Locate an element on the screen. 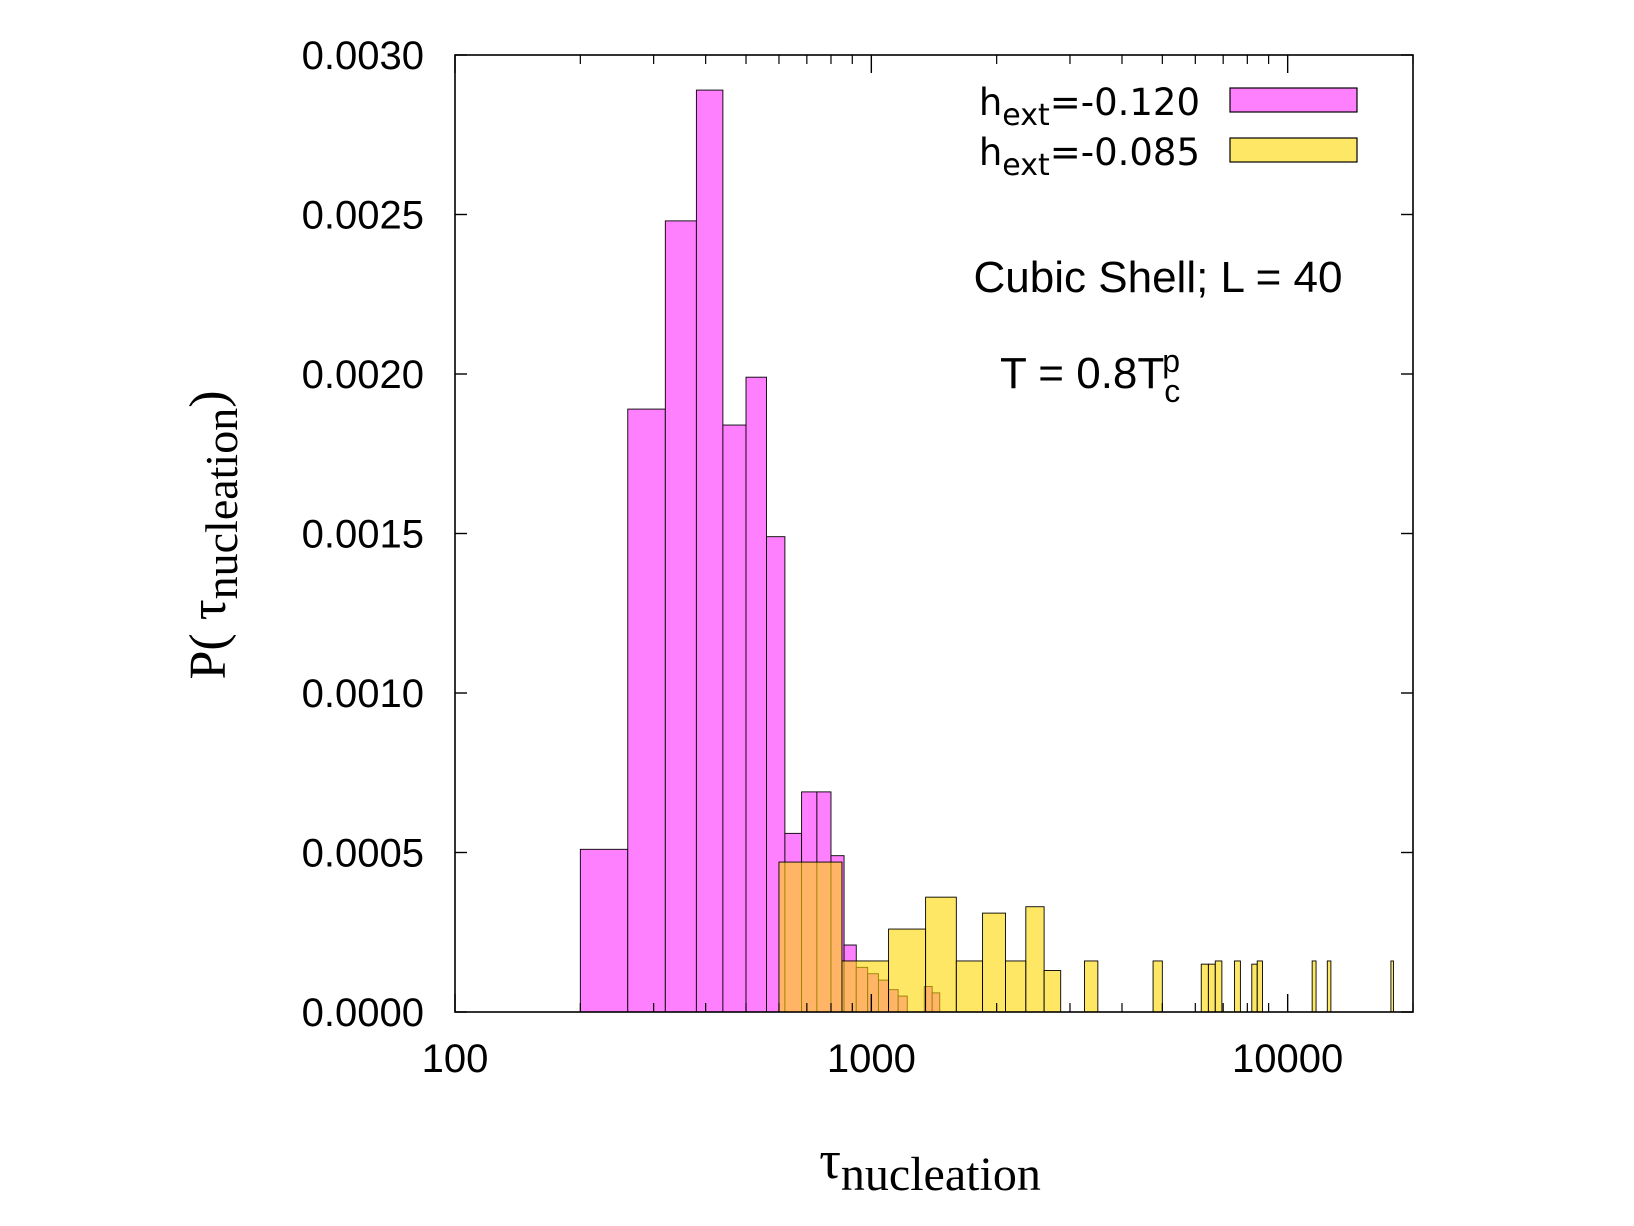 The image size is (1634, 1226). y-axis-title-suffix: ) is located at coordinates (208, 398).